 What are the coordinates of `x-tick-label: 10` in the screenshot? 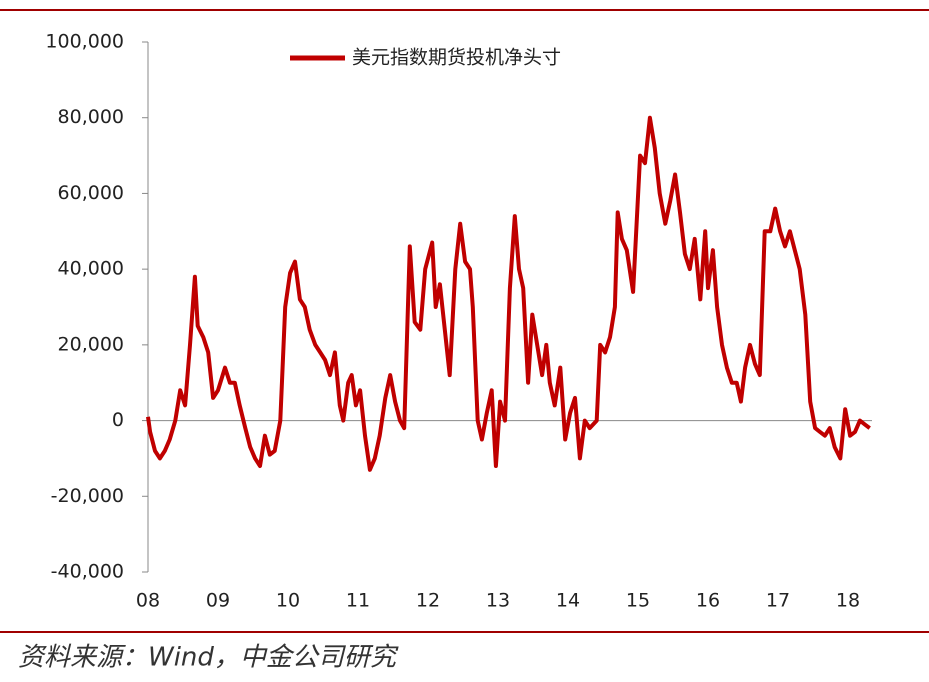 It's located at (288, 601).